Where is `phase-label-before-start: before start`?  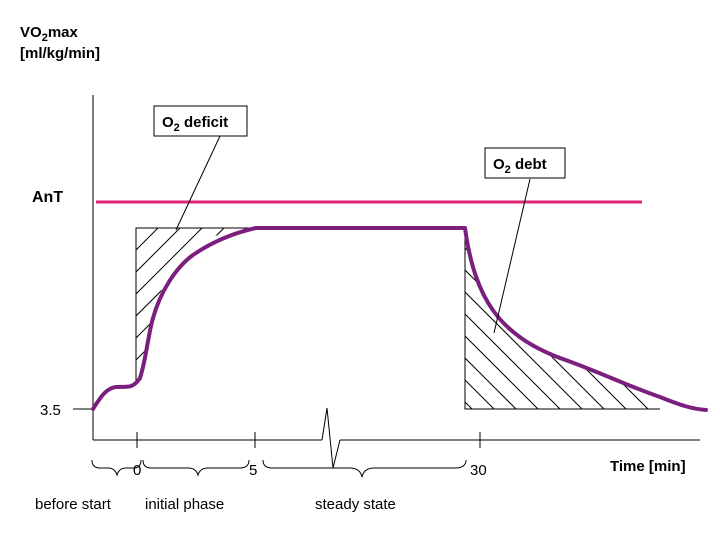
phase-label-before-start: before start is located at coordinates (73, 504).